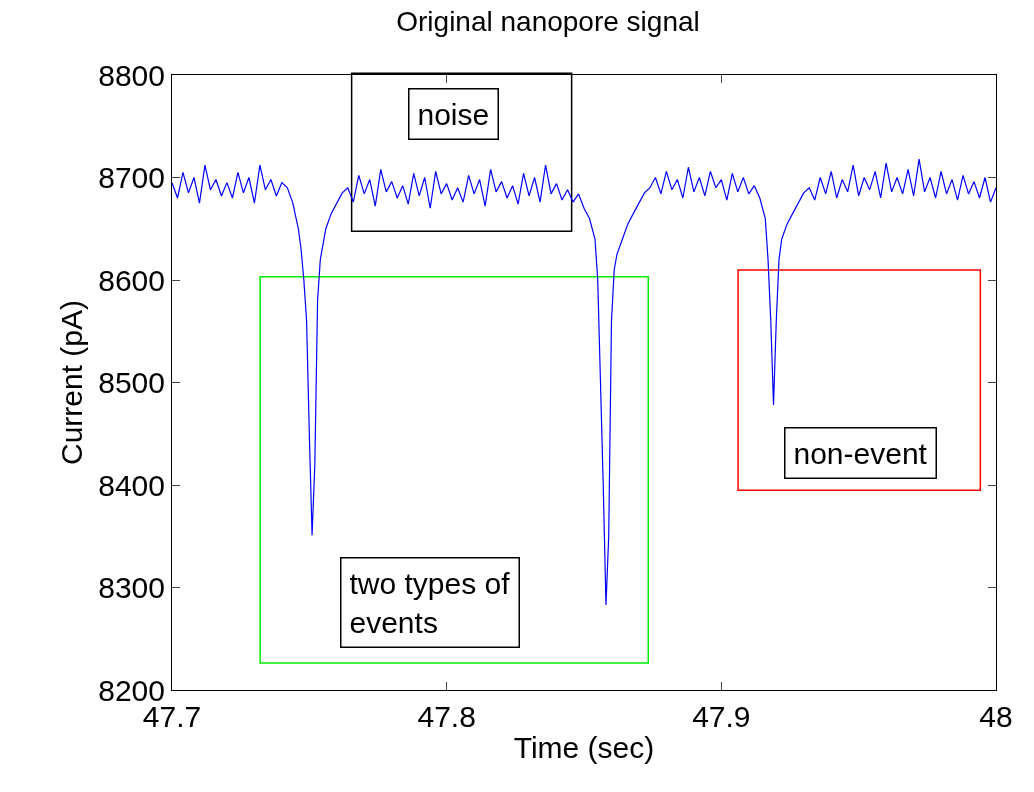  What do you see at coordinates (860, 453) in the screenshot?
I see `annotation: non-event` at bounding box center [860, 453].